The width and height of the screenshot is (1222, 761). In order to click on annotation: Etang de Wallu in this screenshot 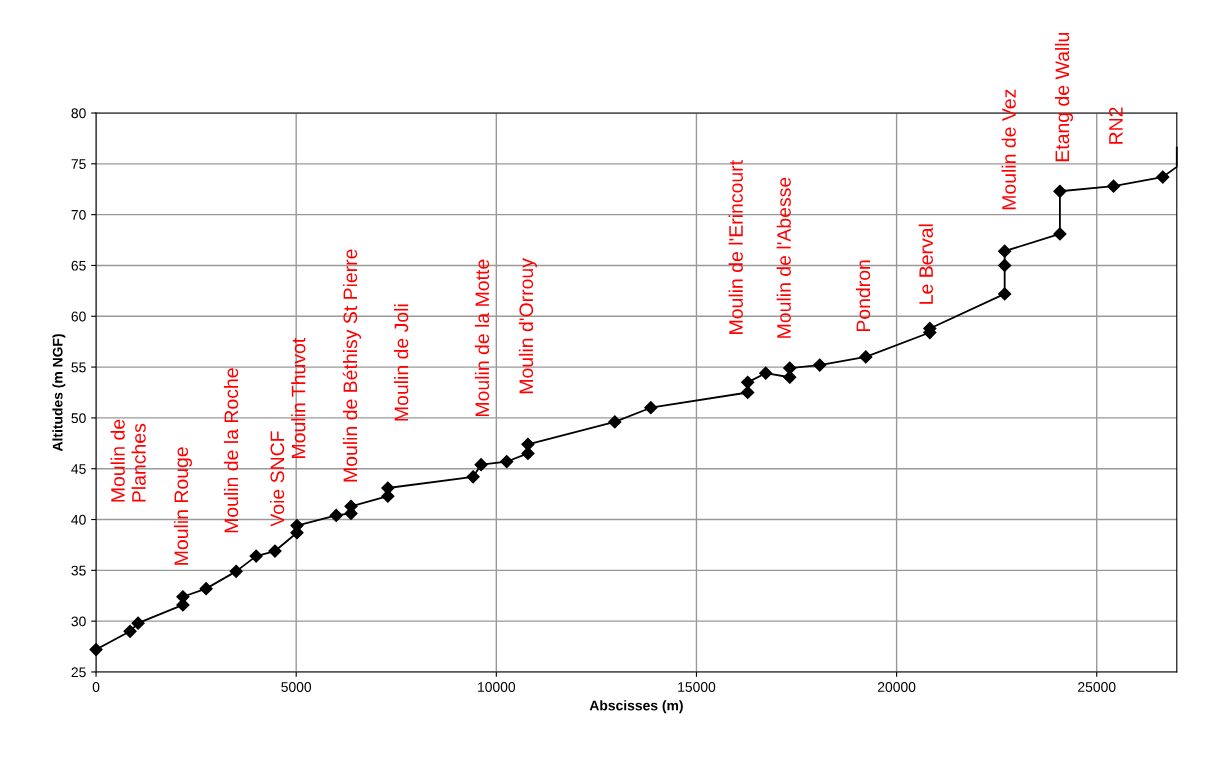, I will do `click(1064, 97)`.